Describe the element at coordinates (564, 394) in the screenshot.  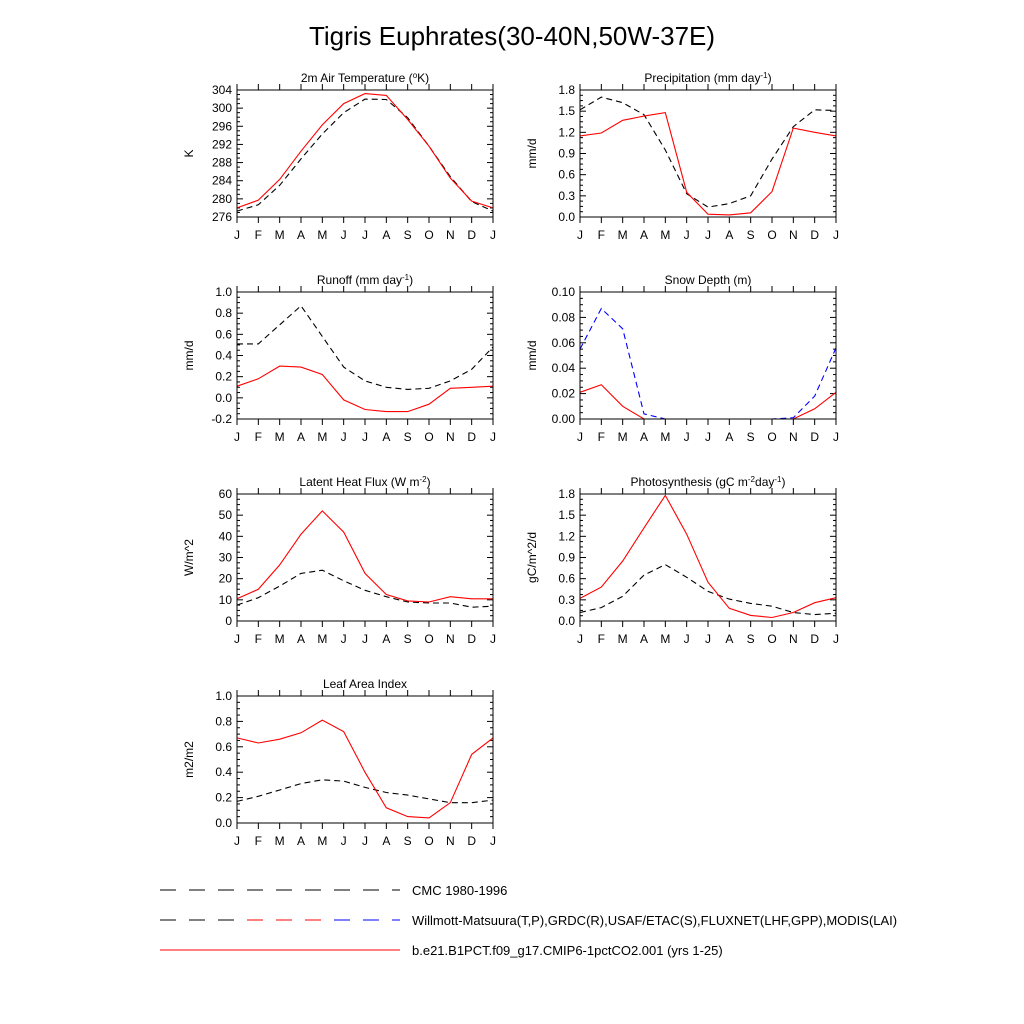
I see `y-tick-label: 0.02` at that location.